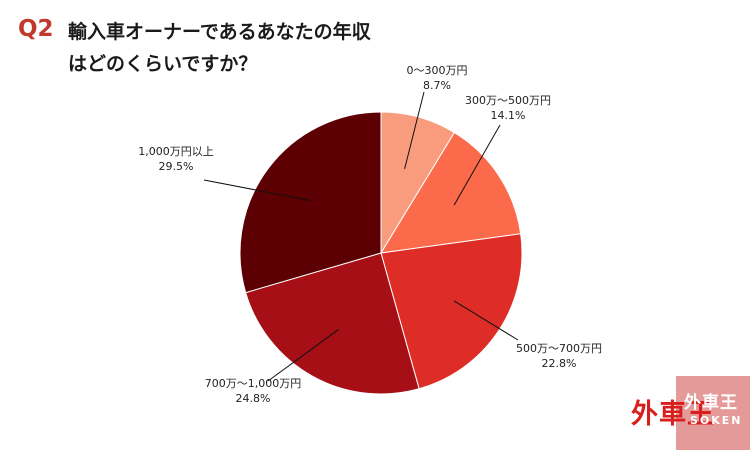 This screenshot has height=450, width=750. Describe the element at coordinates (176, 166) in the screenshot. I see `slice-value-label: 29.5%` at that location.